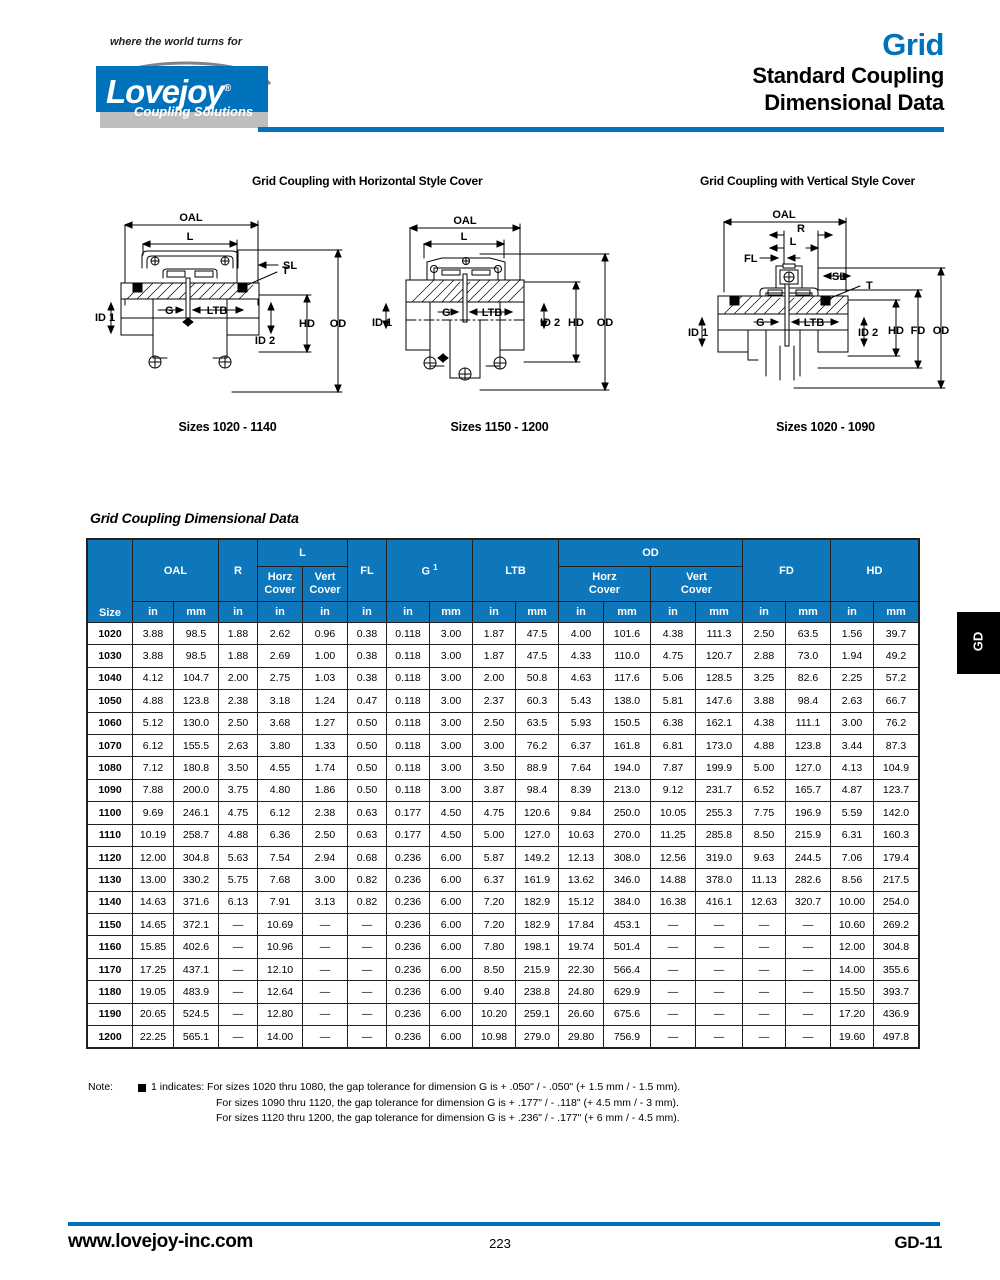 Image resolution: width=1000 pixels, height=1280 pixels. Describe the element at coordinates (627, 768) in the screenshot. I see `table-cell: 194.0` at that location.